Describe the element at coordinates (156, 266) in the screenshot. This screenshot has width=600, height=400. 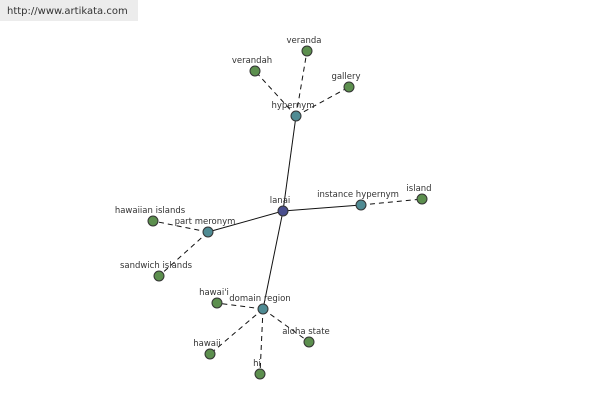
I see `node-label: sandwich islands` at that location.